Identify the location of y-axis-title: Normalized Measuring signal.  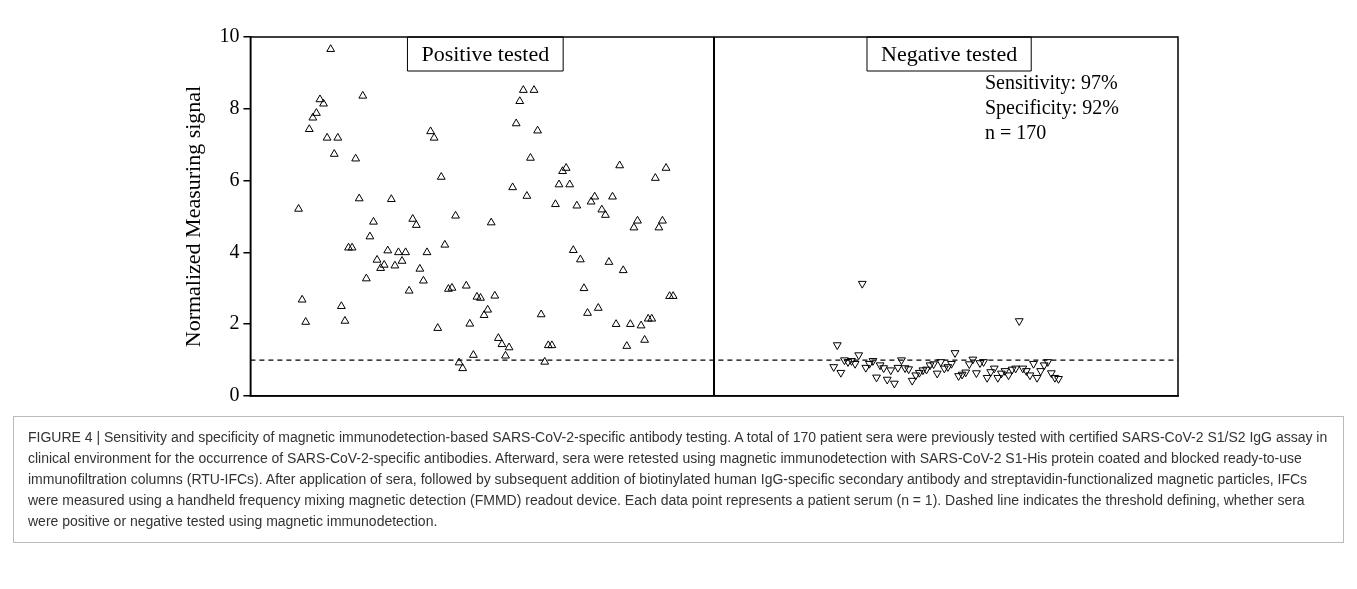
(192, 216).